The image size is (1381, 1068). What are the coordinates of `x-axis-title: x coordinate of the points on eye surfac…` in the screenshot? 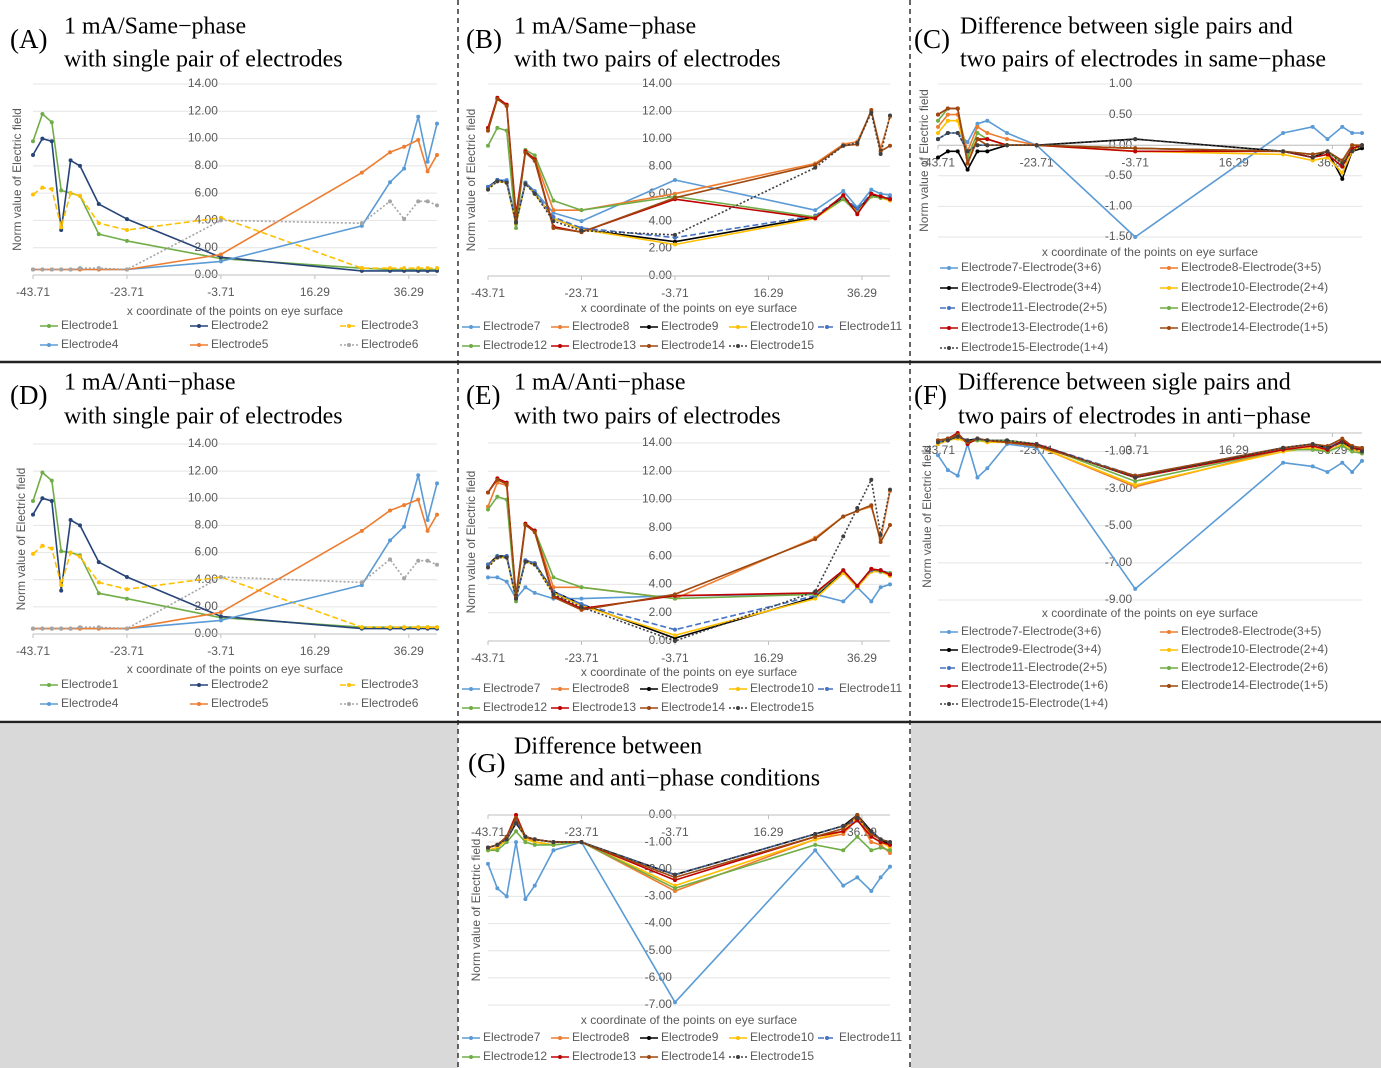 It's located at (1150, 613).